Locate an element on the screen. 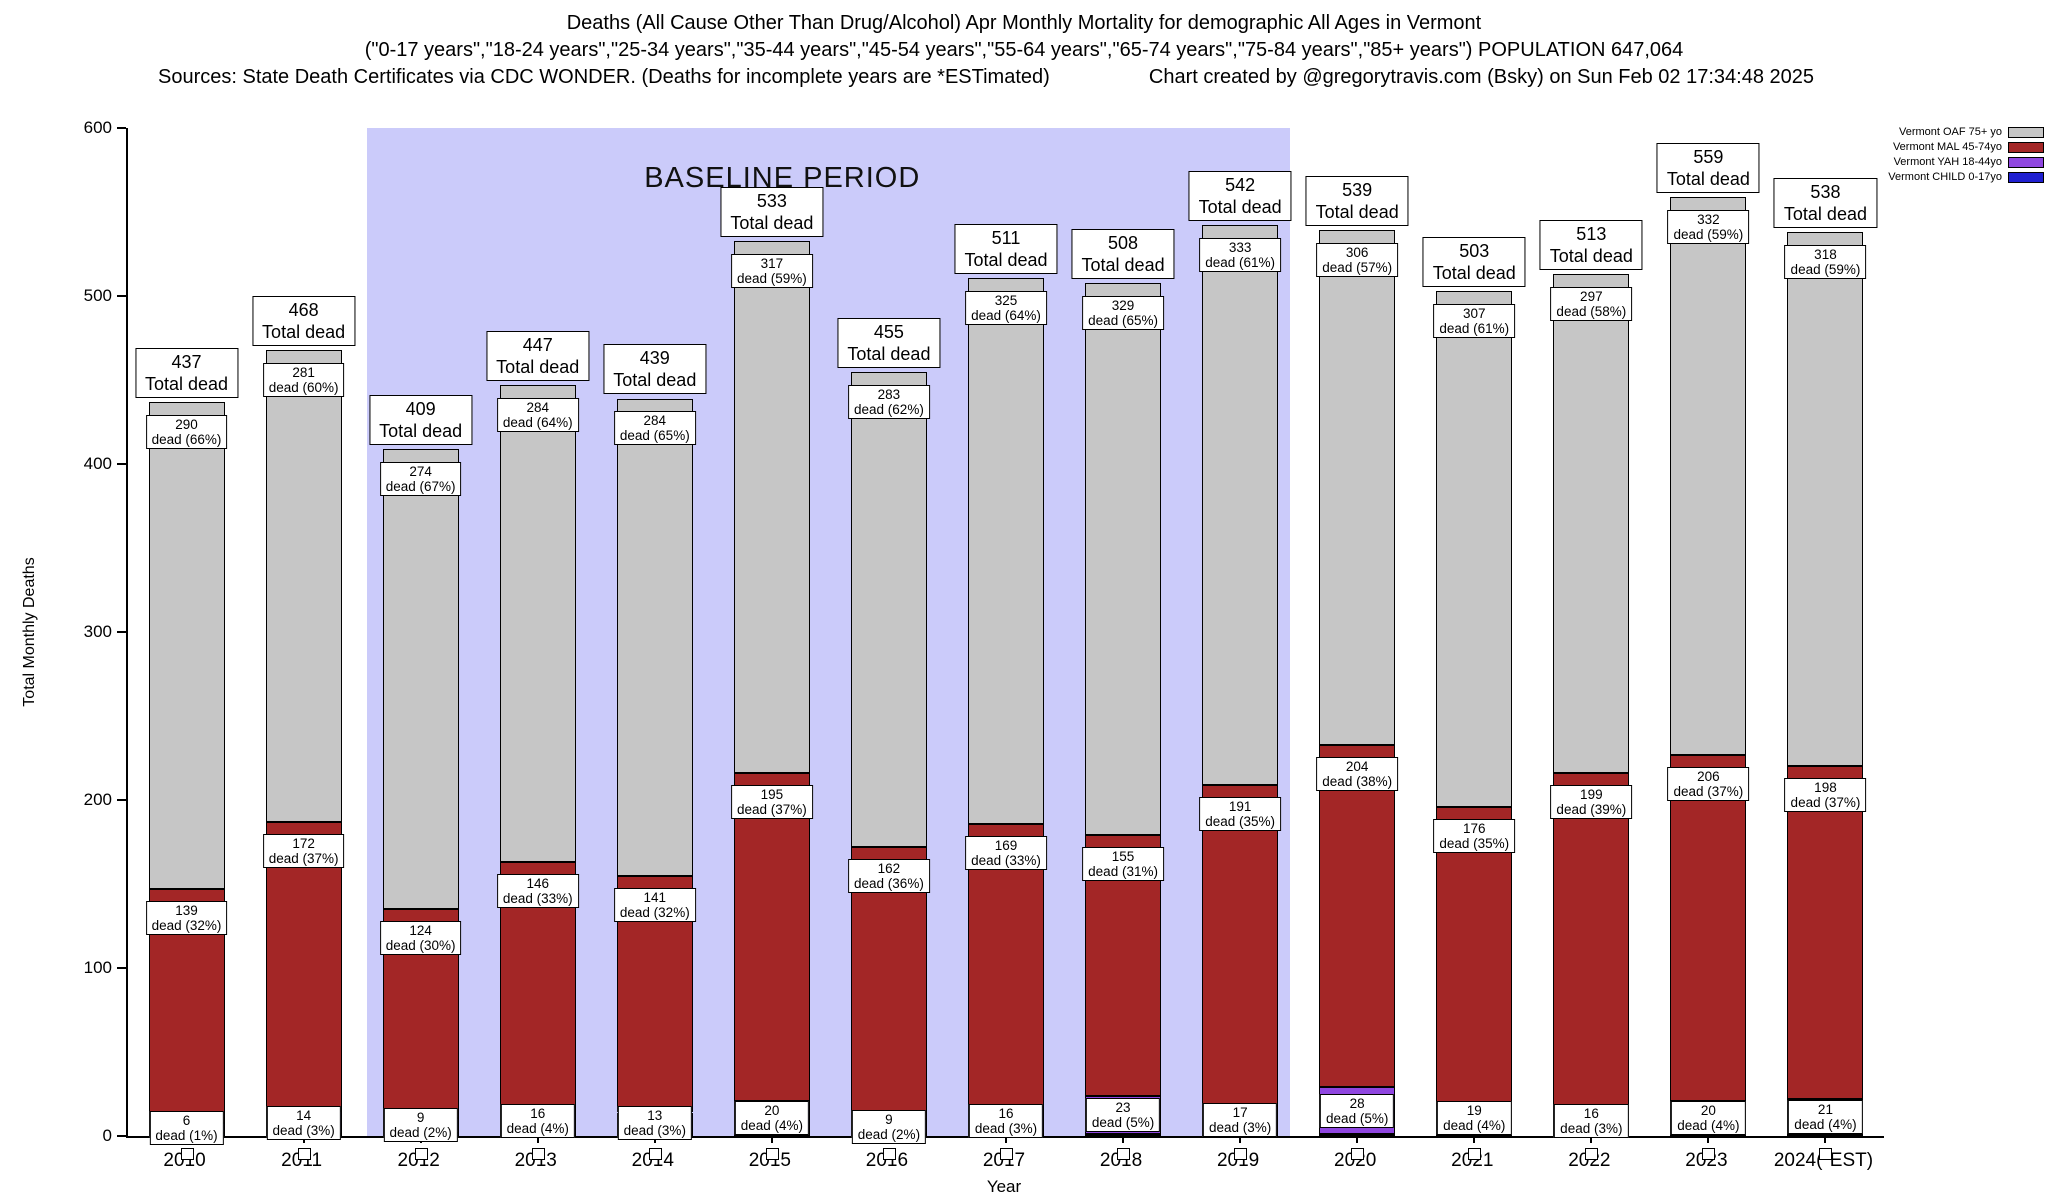 The width and height of the screenshot is (2048, 1200). segment-suffix: dead (58%) is located at coordinates (1591, 312).